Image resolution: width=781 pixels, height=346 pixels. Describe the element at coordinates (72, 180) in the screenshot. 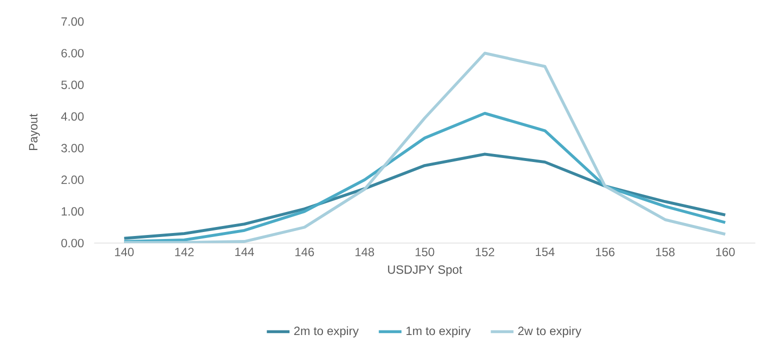

I see `y-tick-label: 2.00` at that location.